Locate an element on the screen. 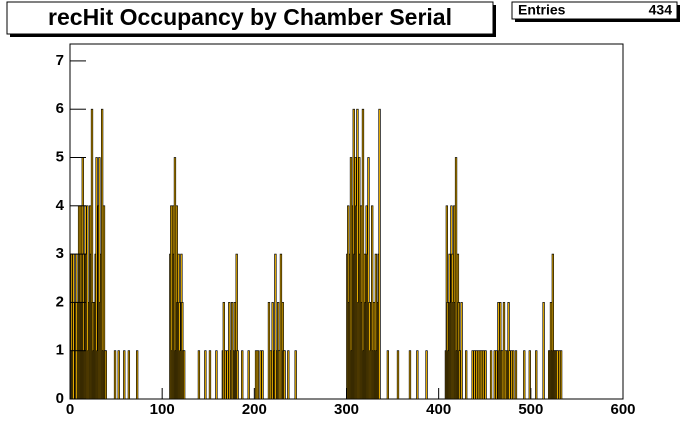 The width and height of the screenshot is (692, 444). title-box is located at coordinates (250, 18).